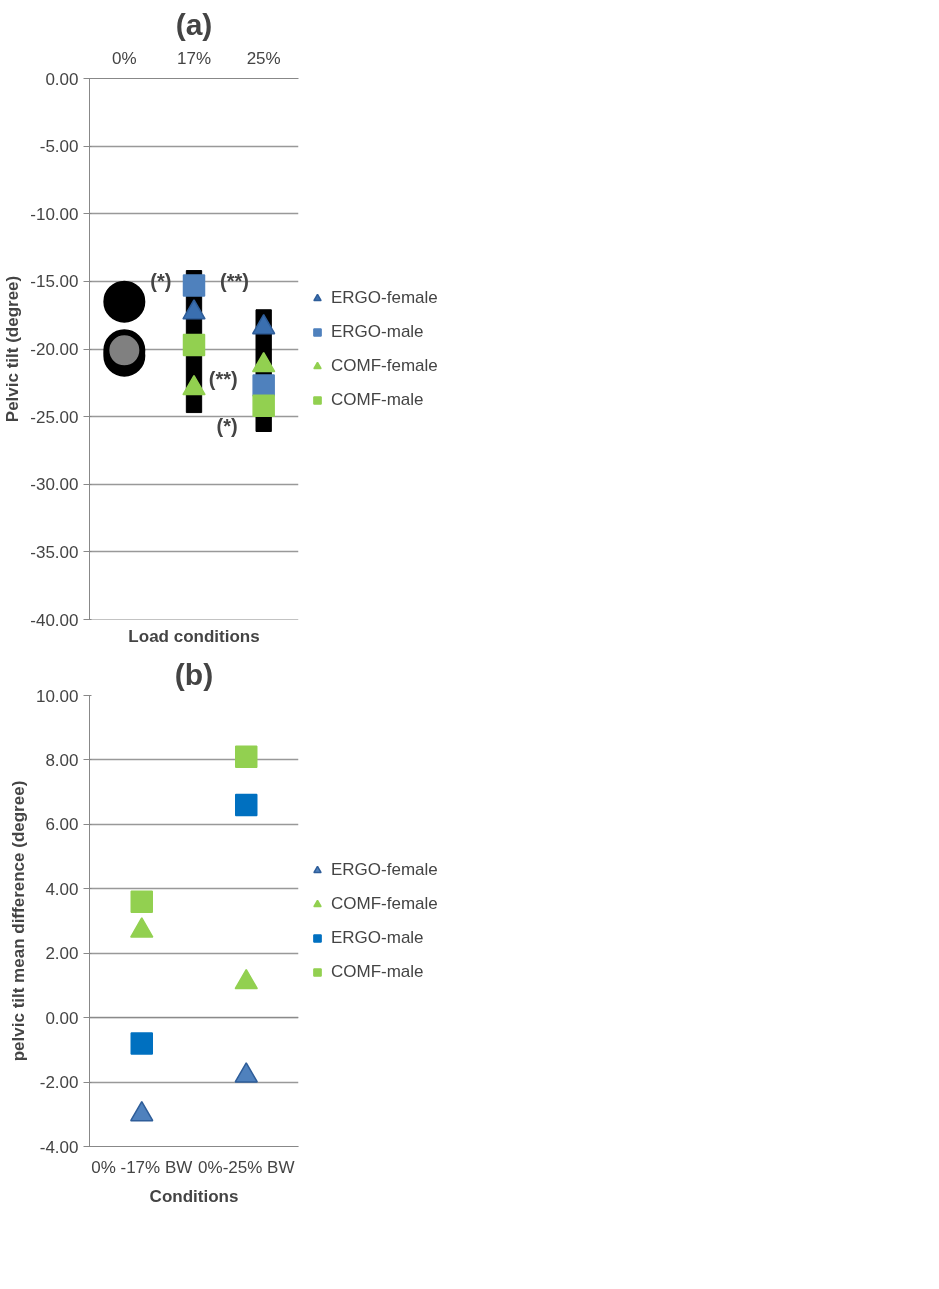  Describe the element at coordinates (54, 282) in the screenshot. I see `y-tick-label: -15.00` at that location.